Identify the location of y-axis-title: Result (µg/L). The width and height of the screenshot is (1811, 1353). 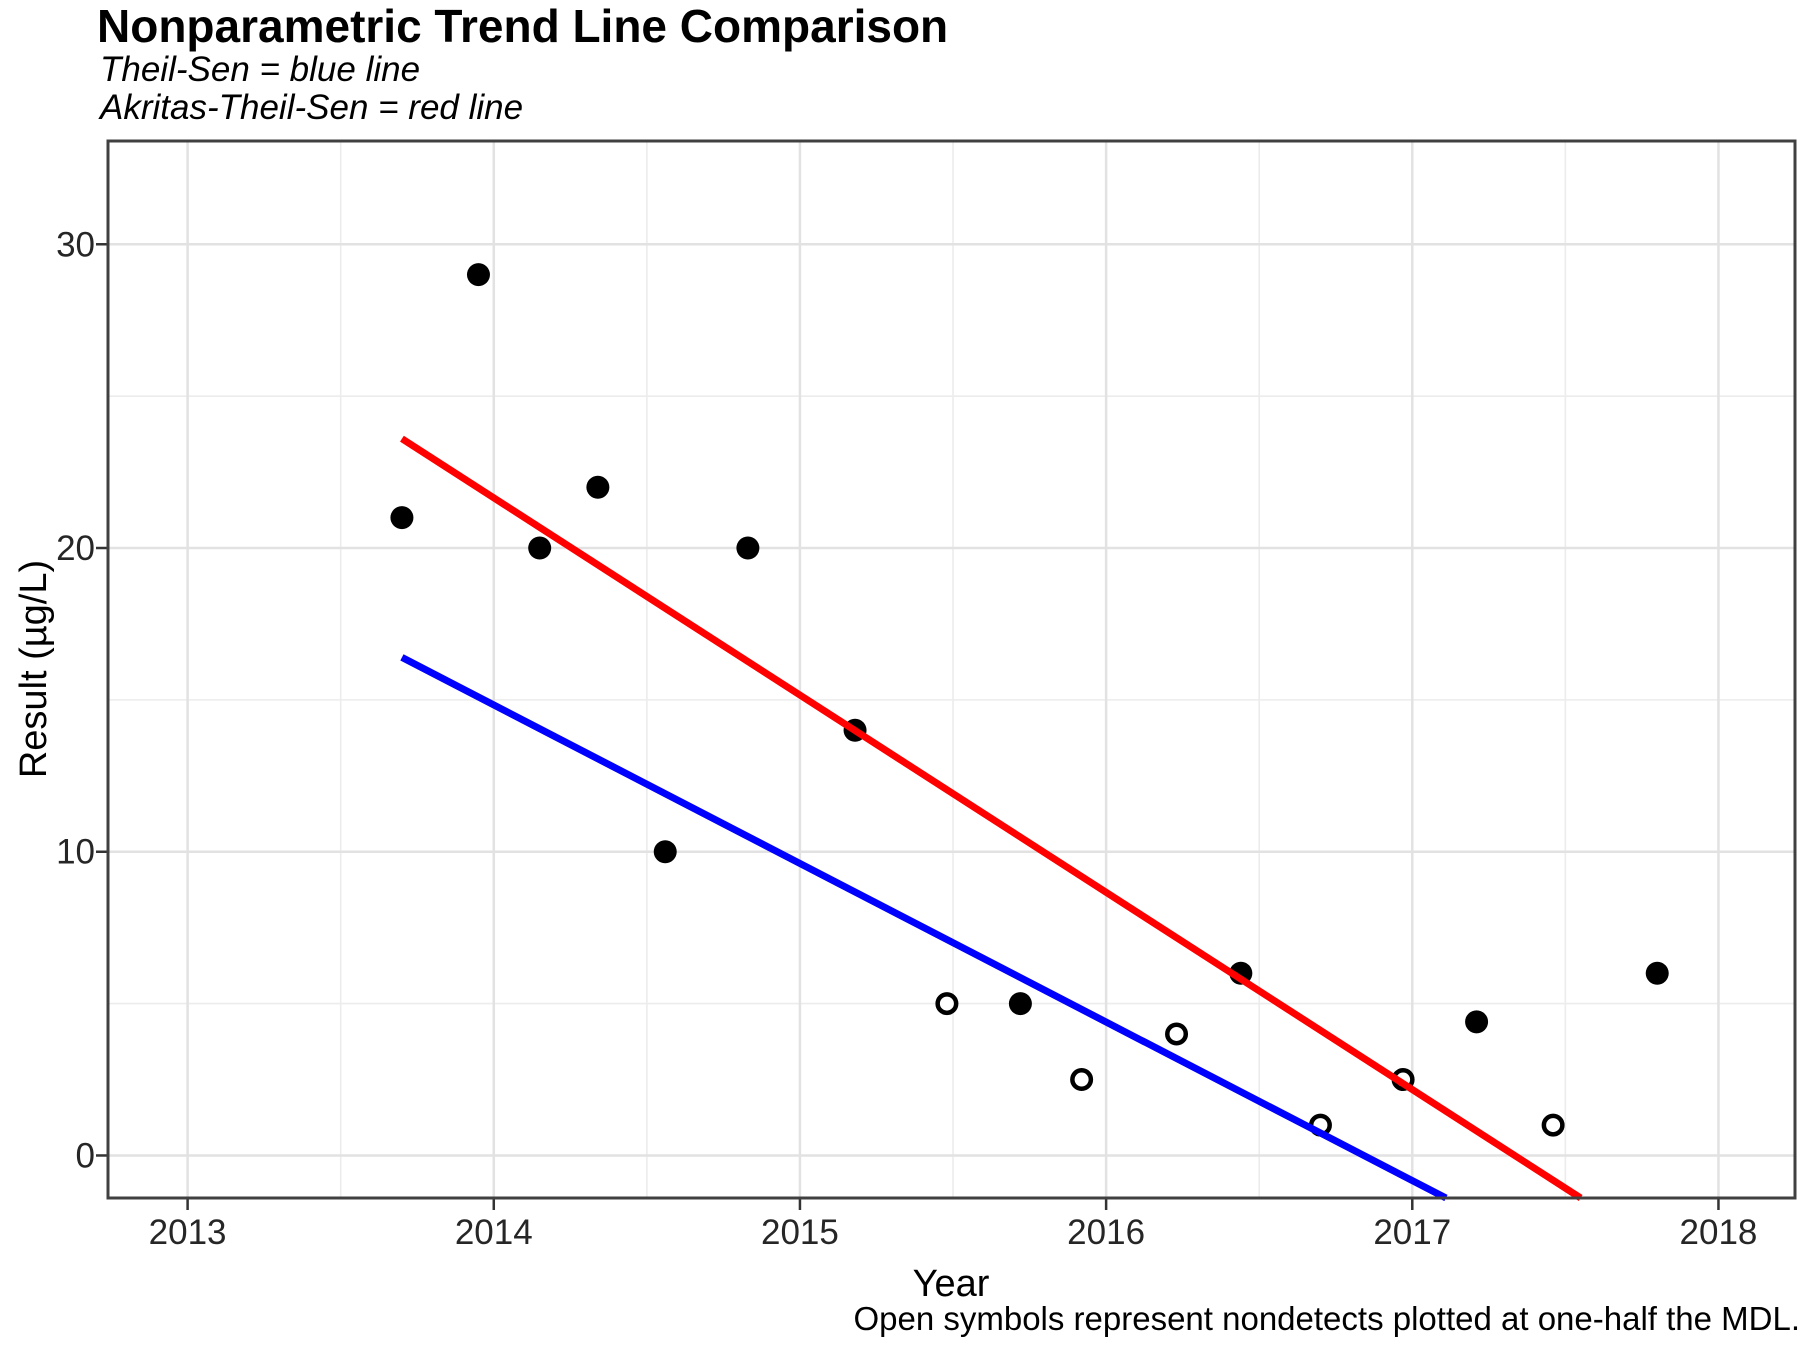
(34, 669).